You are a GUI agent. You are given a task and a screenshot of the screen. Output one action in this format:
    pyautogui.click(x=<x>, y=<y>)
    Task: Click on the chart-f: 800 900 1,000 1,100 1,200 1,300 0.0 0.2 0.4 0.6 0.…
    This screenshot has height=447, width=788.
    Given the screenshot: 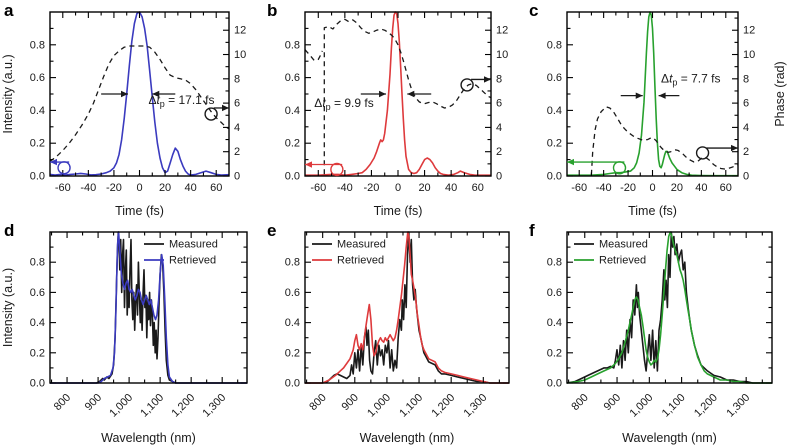 What is the action you would take?
    pyautogui.click(x=660, y=338)
    